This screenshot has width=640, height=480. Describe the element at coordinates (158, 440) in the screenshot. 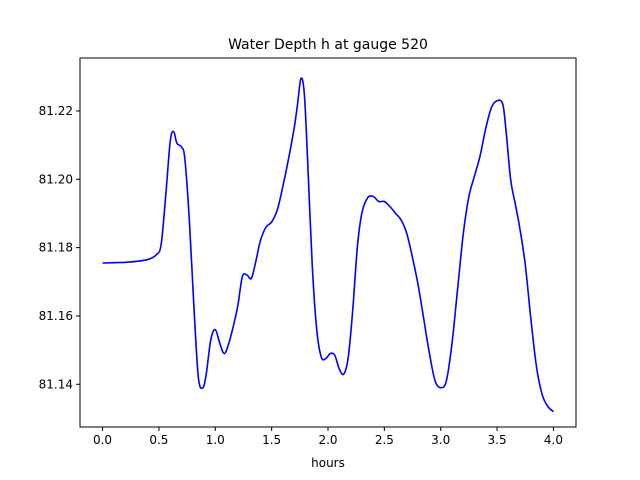

I see `x-tick-label: 0.5` at that location.